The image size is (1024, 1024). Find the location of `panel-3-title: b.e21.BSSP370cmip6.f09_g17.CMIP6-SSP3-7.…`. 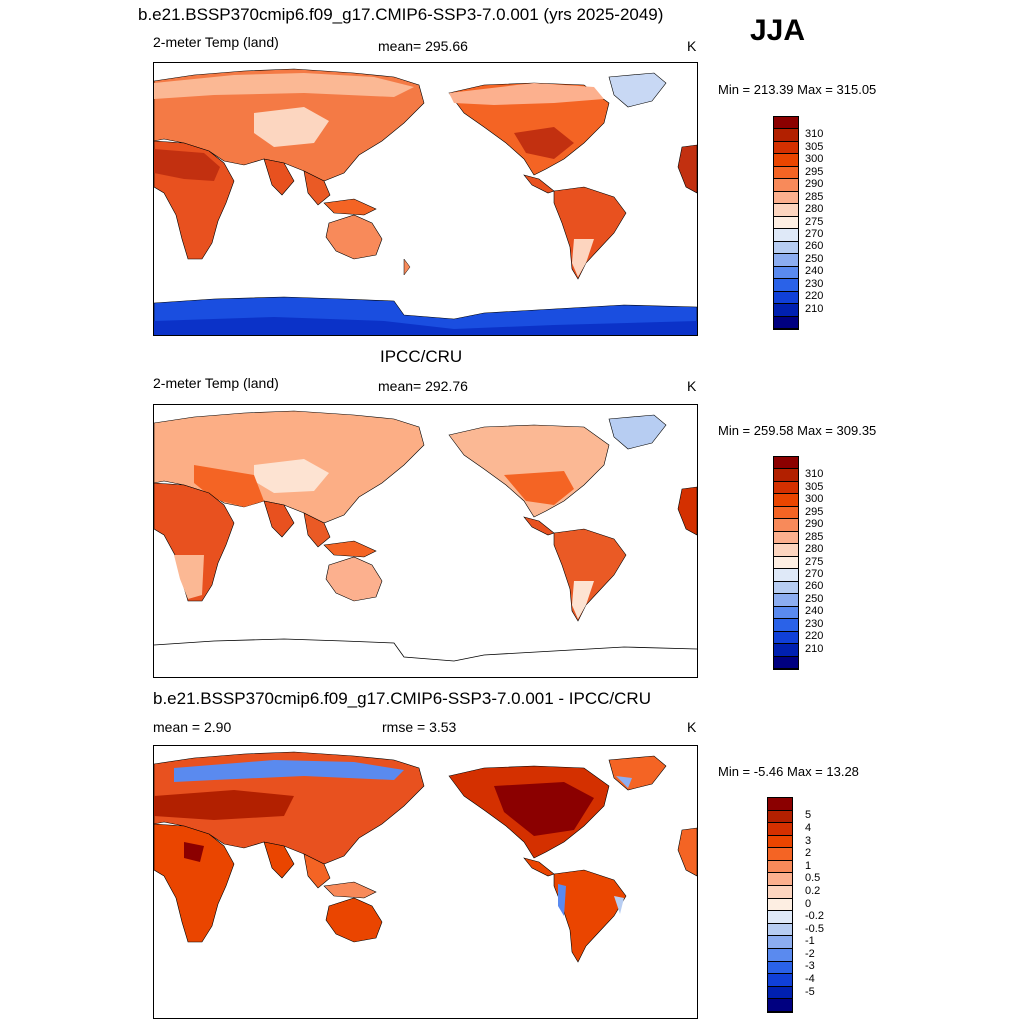

panel-3-title: b.e21.BSSP370cmip6.f09_g17.CMIP6-SSP3-7.… is located at coordinates (402, 698).